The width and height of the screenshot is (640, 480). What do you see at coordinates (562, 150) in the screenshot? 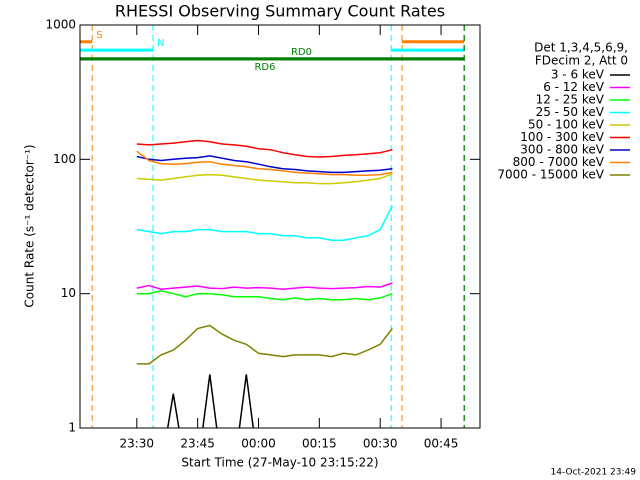
I see `legend-label: 300 - 800 keV` at bounding box center [562, 150].